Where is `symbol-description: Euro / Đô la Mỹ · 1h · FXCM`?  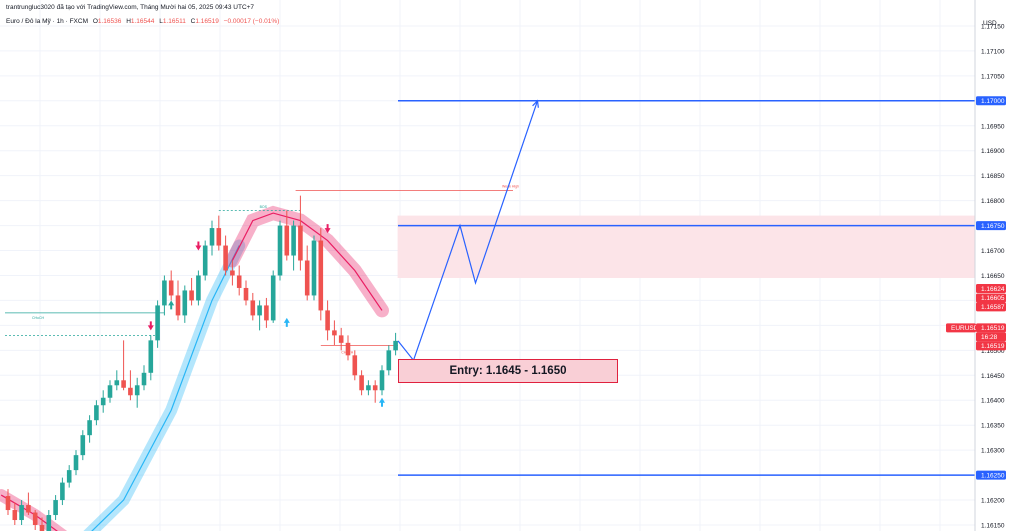 symbol-description: Euro / Đô la Mỹ · 1h · FXCM is located at coordinates (47, 21).